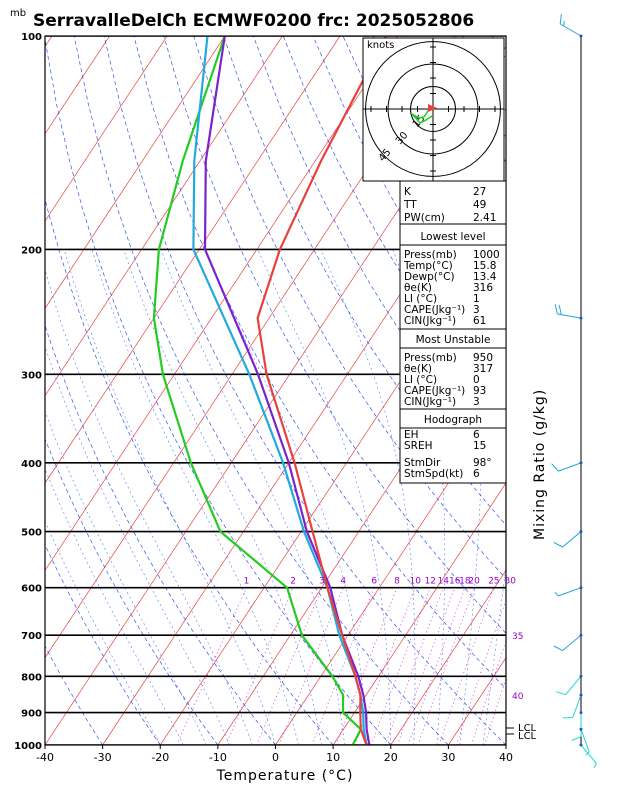  What do you see at coordinates (430, 358) in the screenshot?
I see `mu-label-press: Press(mb)` at bounding box center [430, 358].